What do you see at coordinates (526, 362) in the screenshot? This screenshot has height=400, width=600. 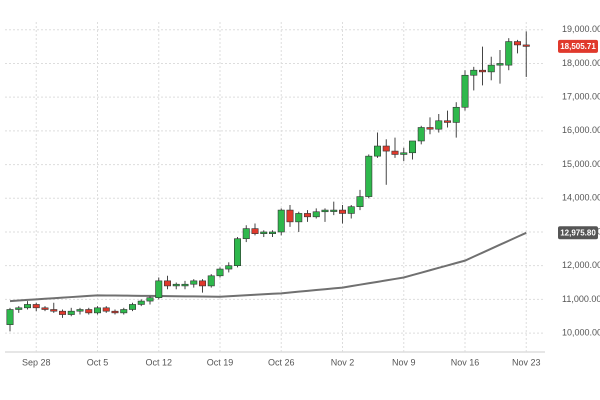 I see `x-tick-label: Nov 23` at bounding box center [526, 362].